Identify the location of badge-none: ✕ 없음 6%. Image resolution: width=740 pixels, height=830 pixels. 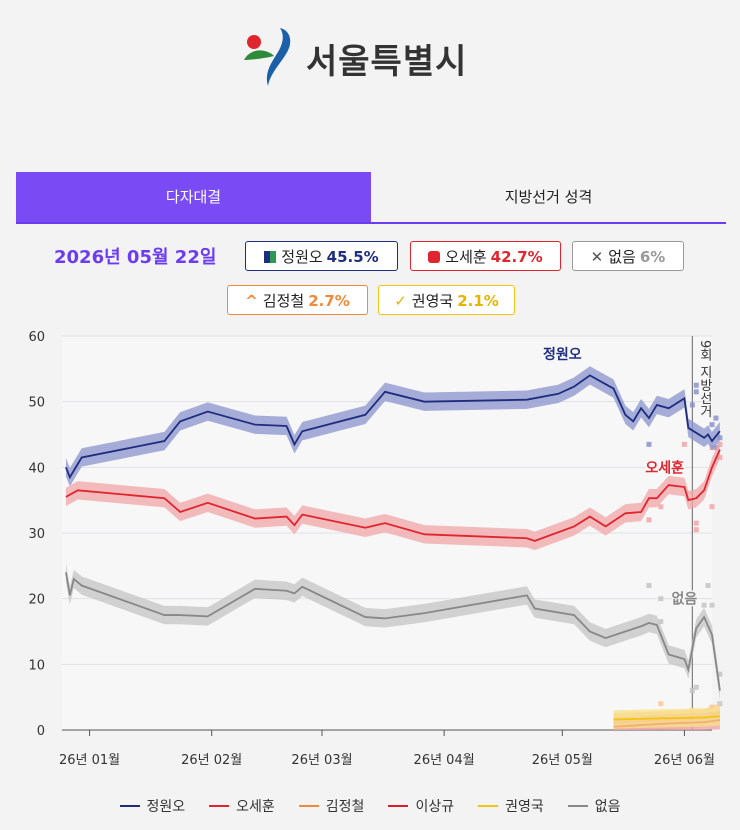
(628, 256).